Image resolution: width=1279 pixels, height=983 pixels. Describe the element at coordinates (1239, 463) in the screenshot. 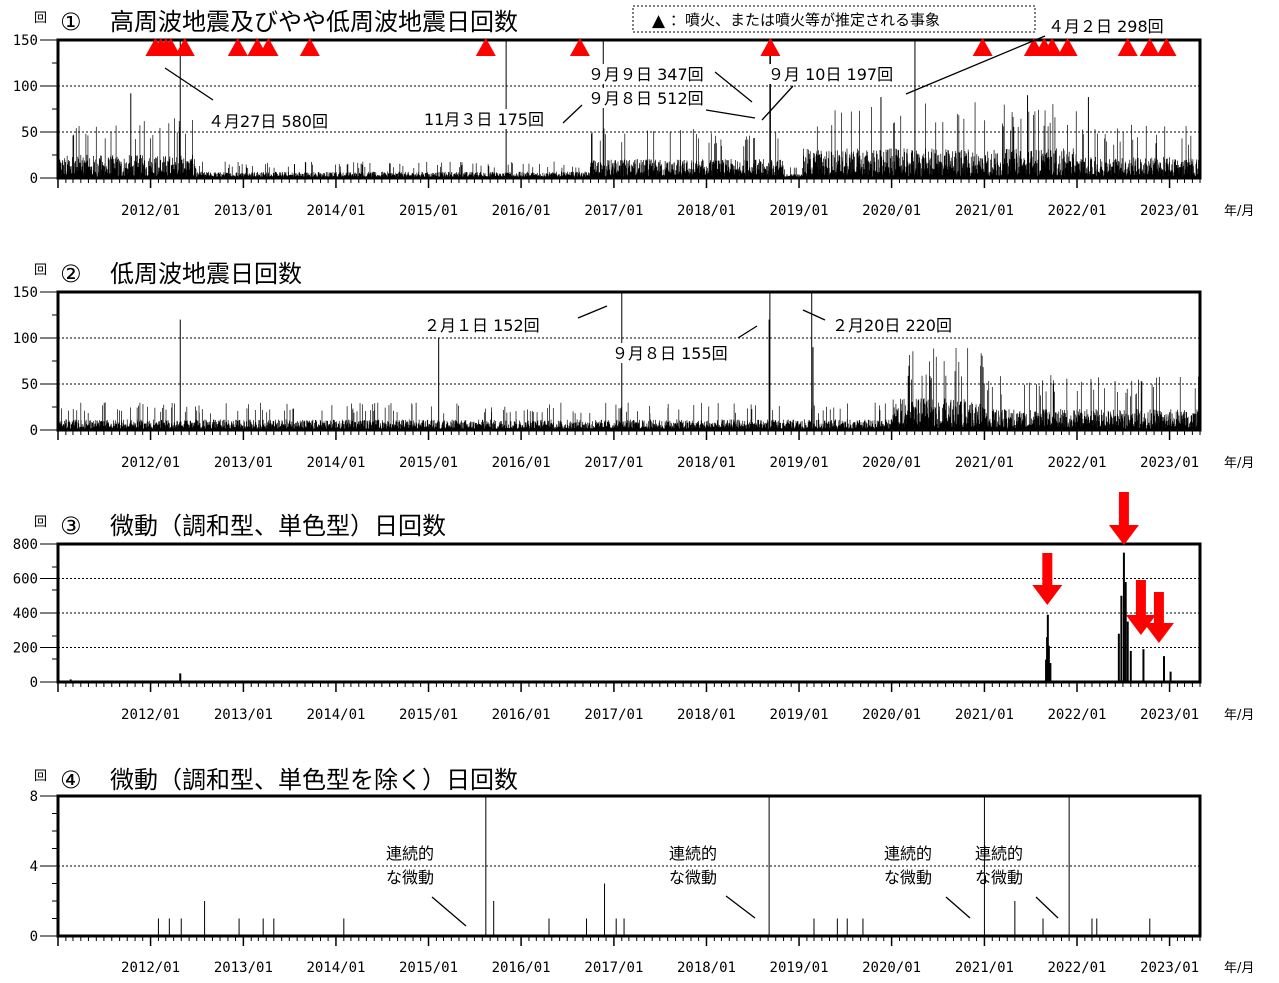

I see `panel-2-x-unit: 年/月` at that location.